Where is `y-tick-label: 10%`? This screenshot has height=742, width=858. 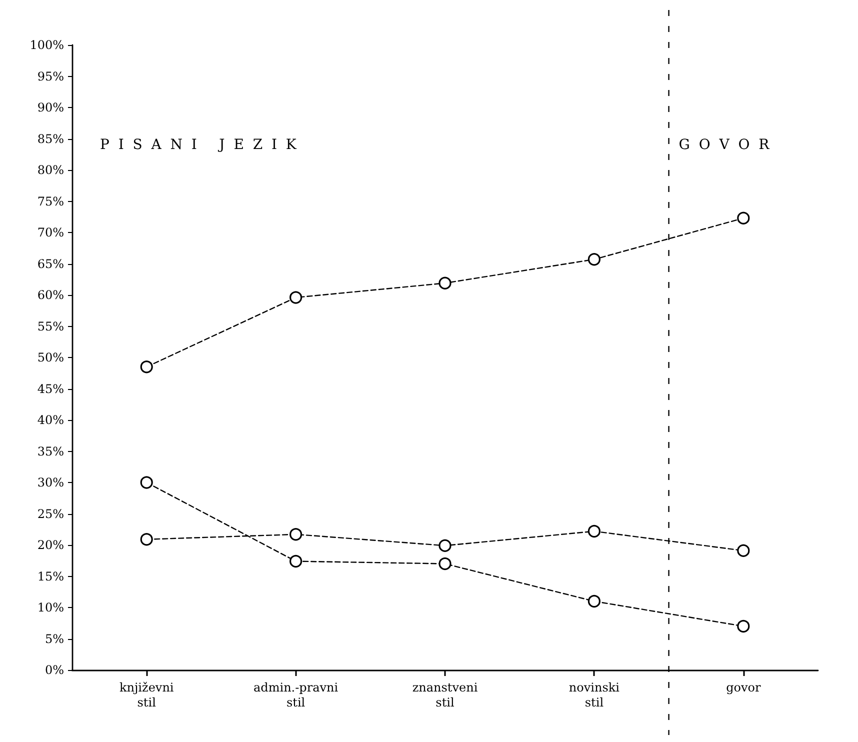 y-tick-label: 10% is located at coordinates (50, 607).